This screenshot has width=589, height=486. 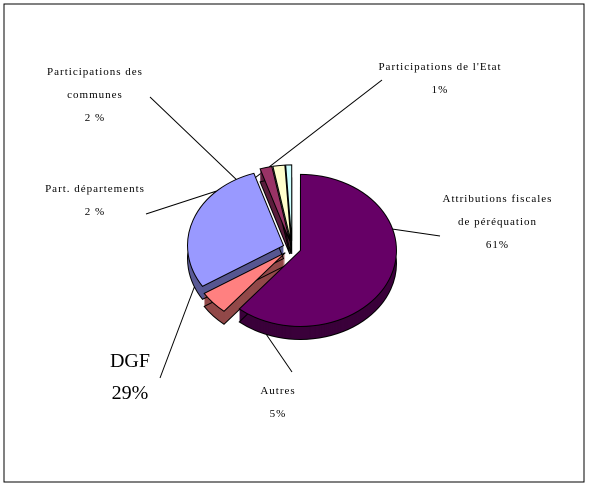 I want to click on slice-label: Autres 5%, so click(x=278, y=403).